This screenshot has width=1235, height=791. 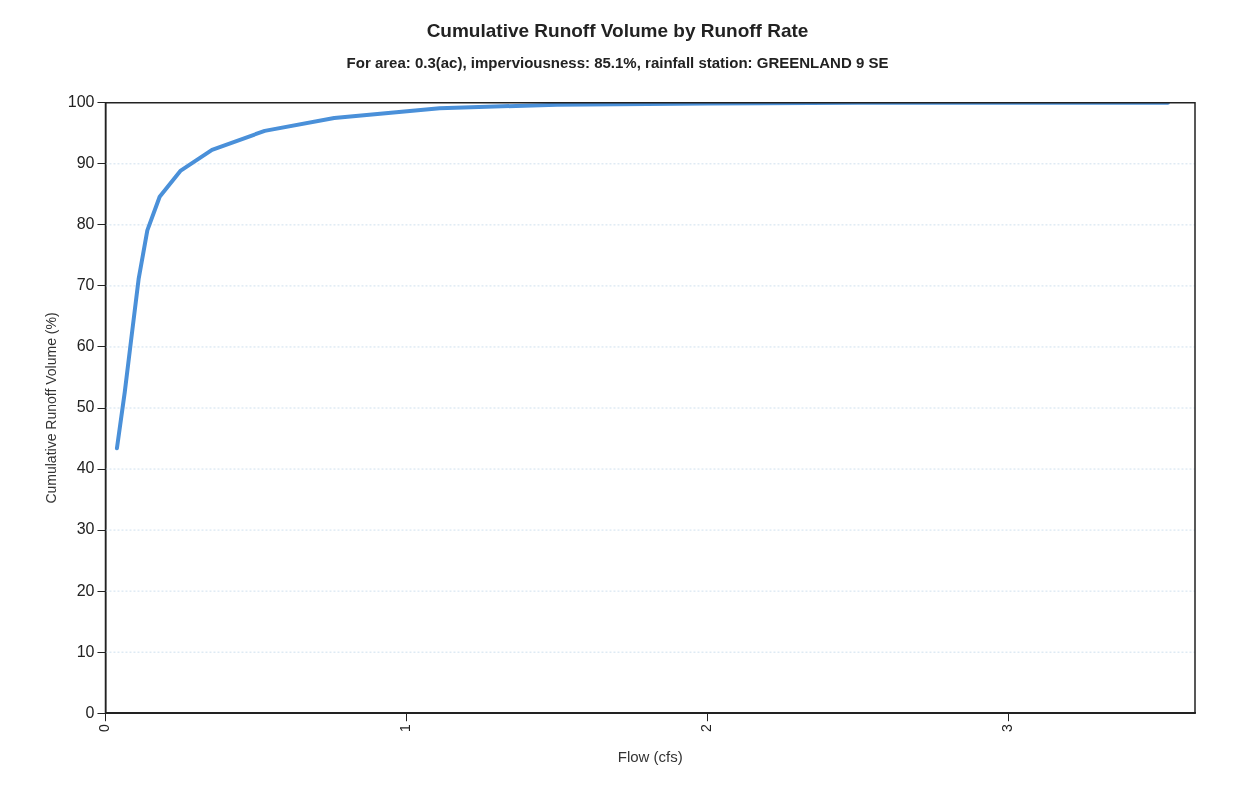 I want to click on x-tick-label: 3, so click(x=1007, y=728).